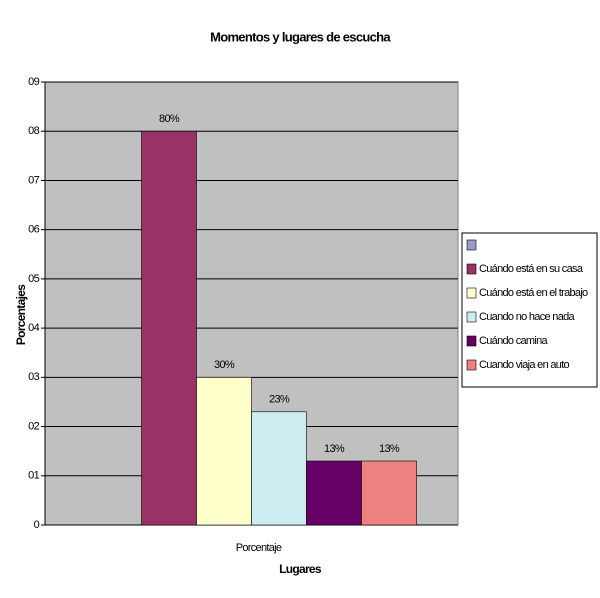  Describe the element at coordinates (533, 293) in the screenshot. I see `legend-label: Cuándo está en el trabajo` at that location.